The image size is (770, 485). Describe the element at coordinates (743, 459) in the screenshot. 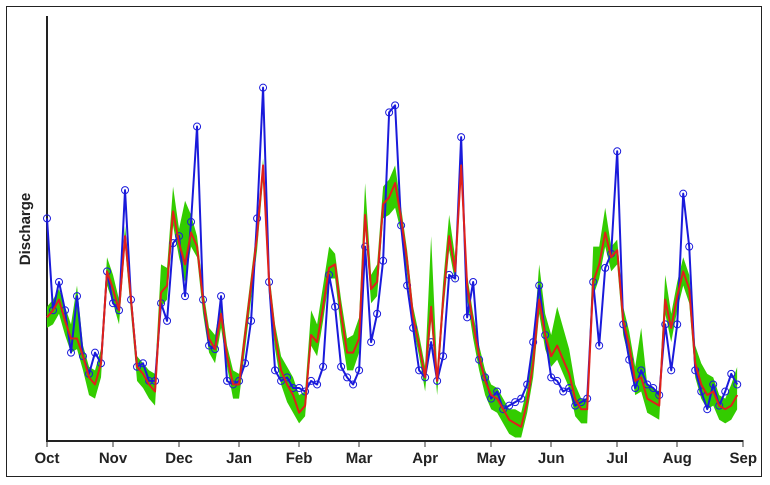

I see `x-tick-label: Sep` at that location.